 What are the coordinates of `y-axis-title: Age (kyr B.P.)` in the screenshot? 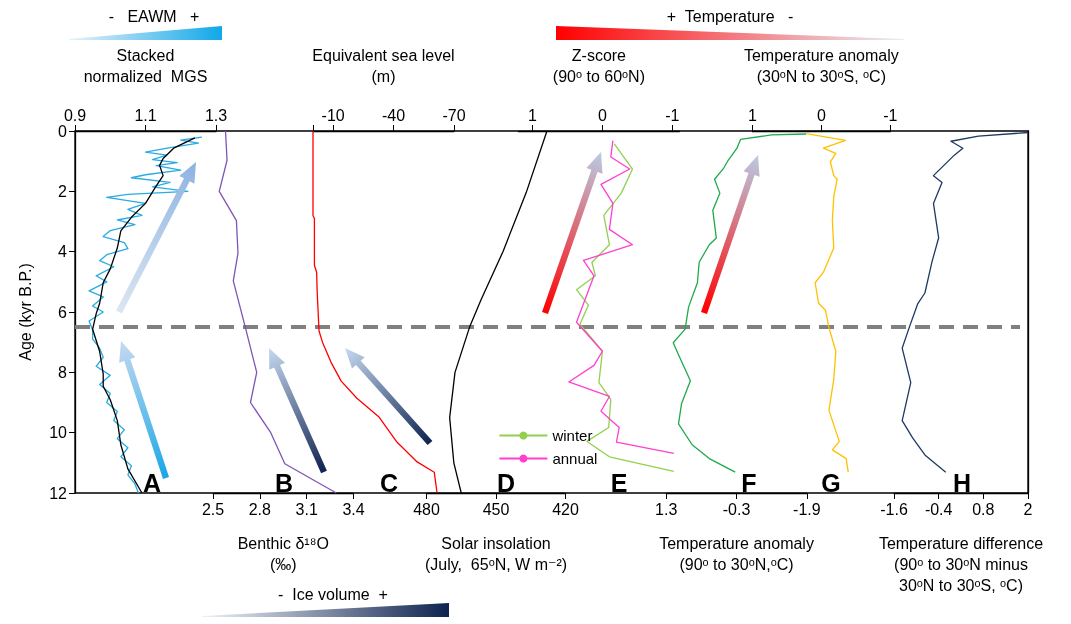 It's located at (25, 312).